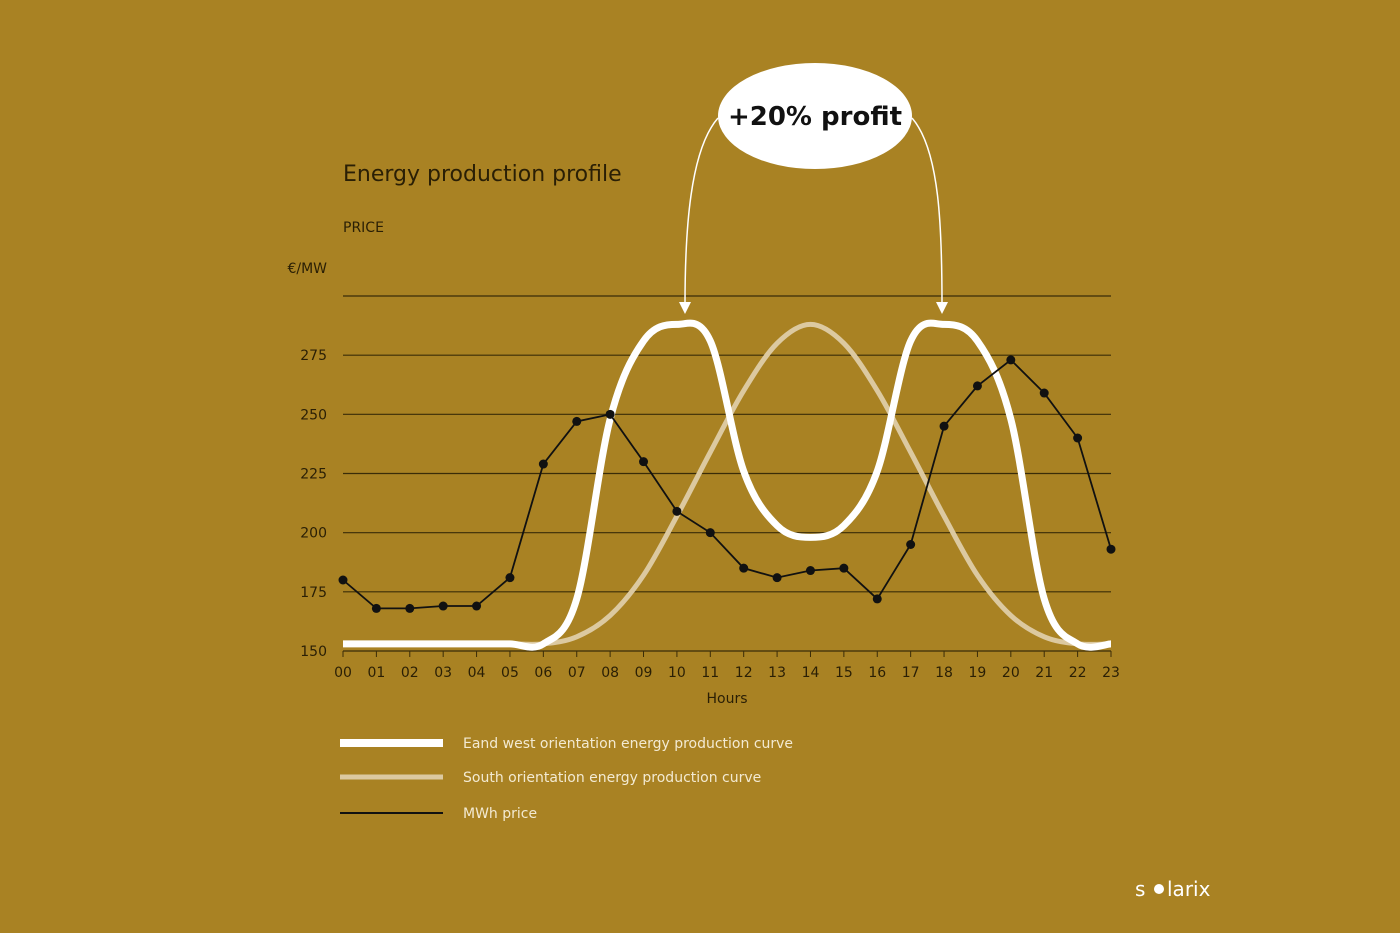 Image resolution: width=1400 pixels, height=933 pixels. I want to click on y-axis-title: PRICE, so click(363, 228).